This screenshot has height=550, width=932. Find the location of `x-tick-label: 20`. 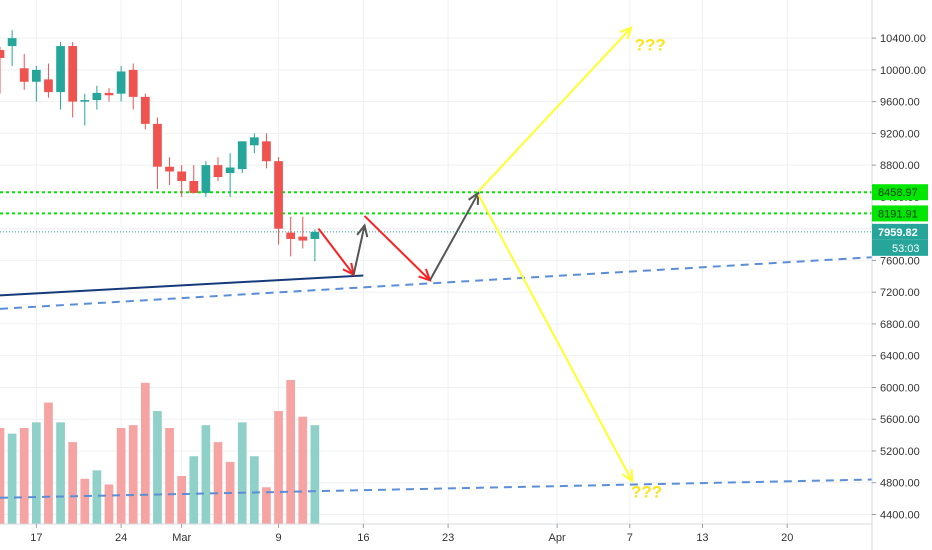

x-tick-label: 20 is located at coordinates (787, 538).